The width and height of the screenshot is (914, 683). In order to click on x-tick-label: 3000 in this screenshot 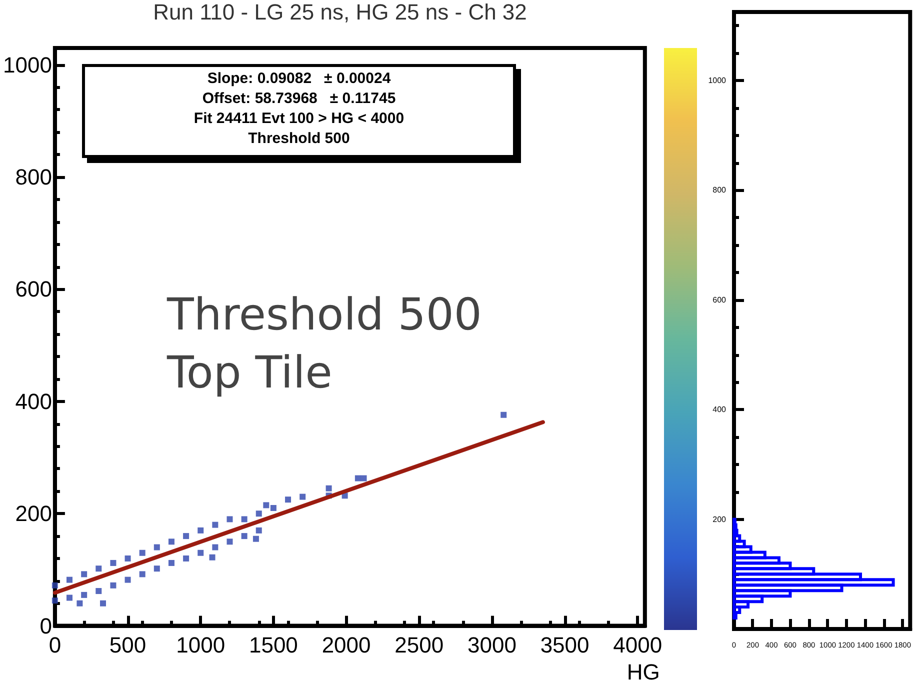, I will do `click(491, 645)`.